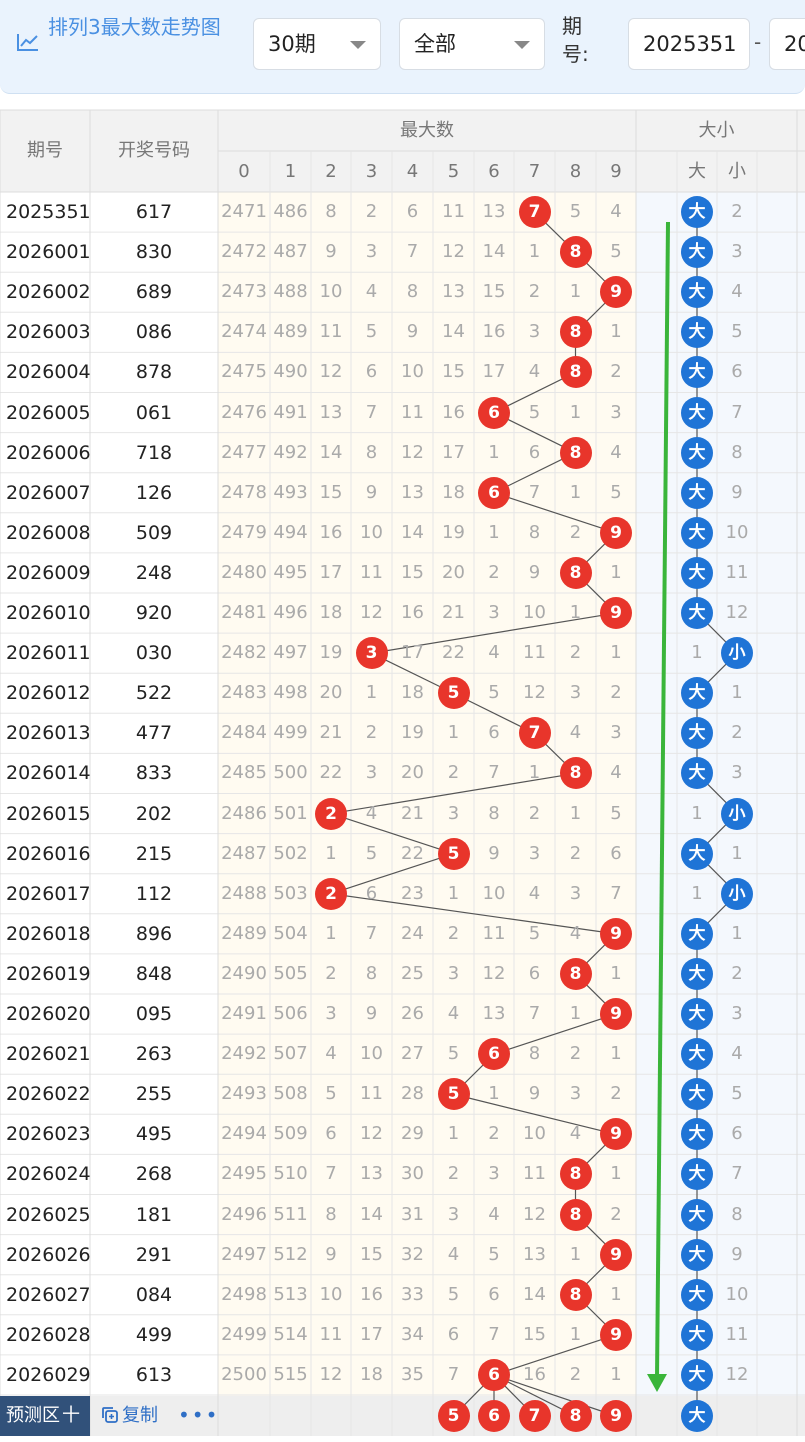  Describe the element at coordinates (317, 44) in the screenshot. I see `period-select: 30期` at that location.